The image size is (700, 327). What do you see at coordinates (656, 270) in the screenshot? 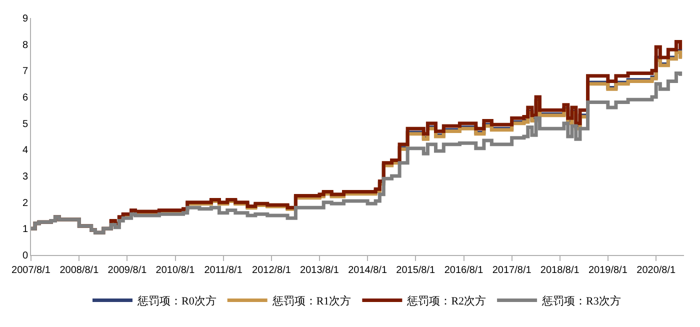
I see `x-tick-label: 2020/8/1` at bounding box center [656, 270].